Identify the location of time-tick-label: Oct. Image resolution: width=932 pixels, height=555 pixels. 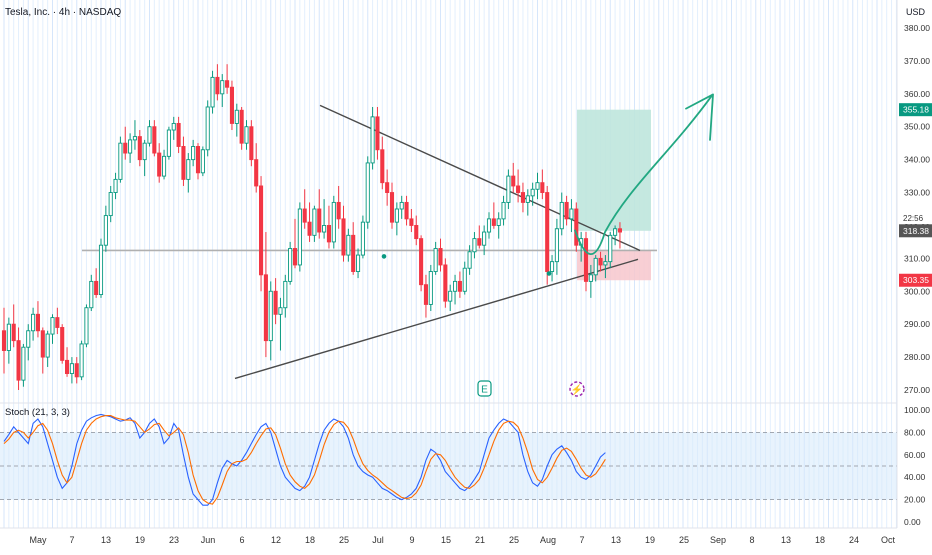
(888, 540).